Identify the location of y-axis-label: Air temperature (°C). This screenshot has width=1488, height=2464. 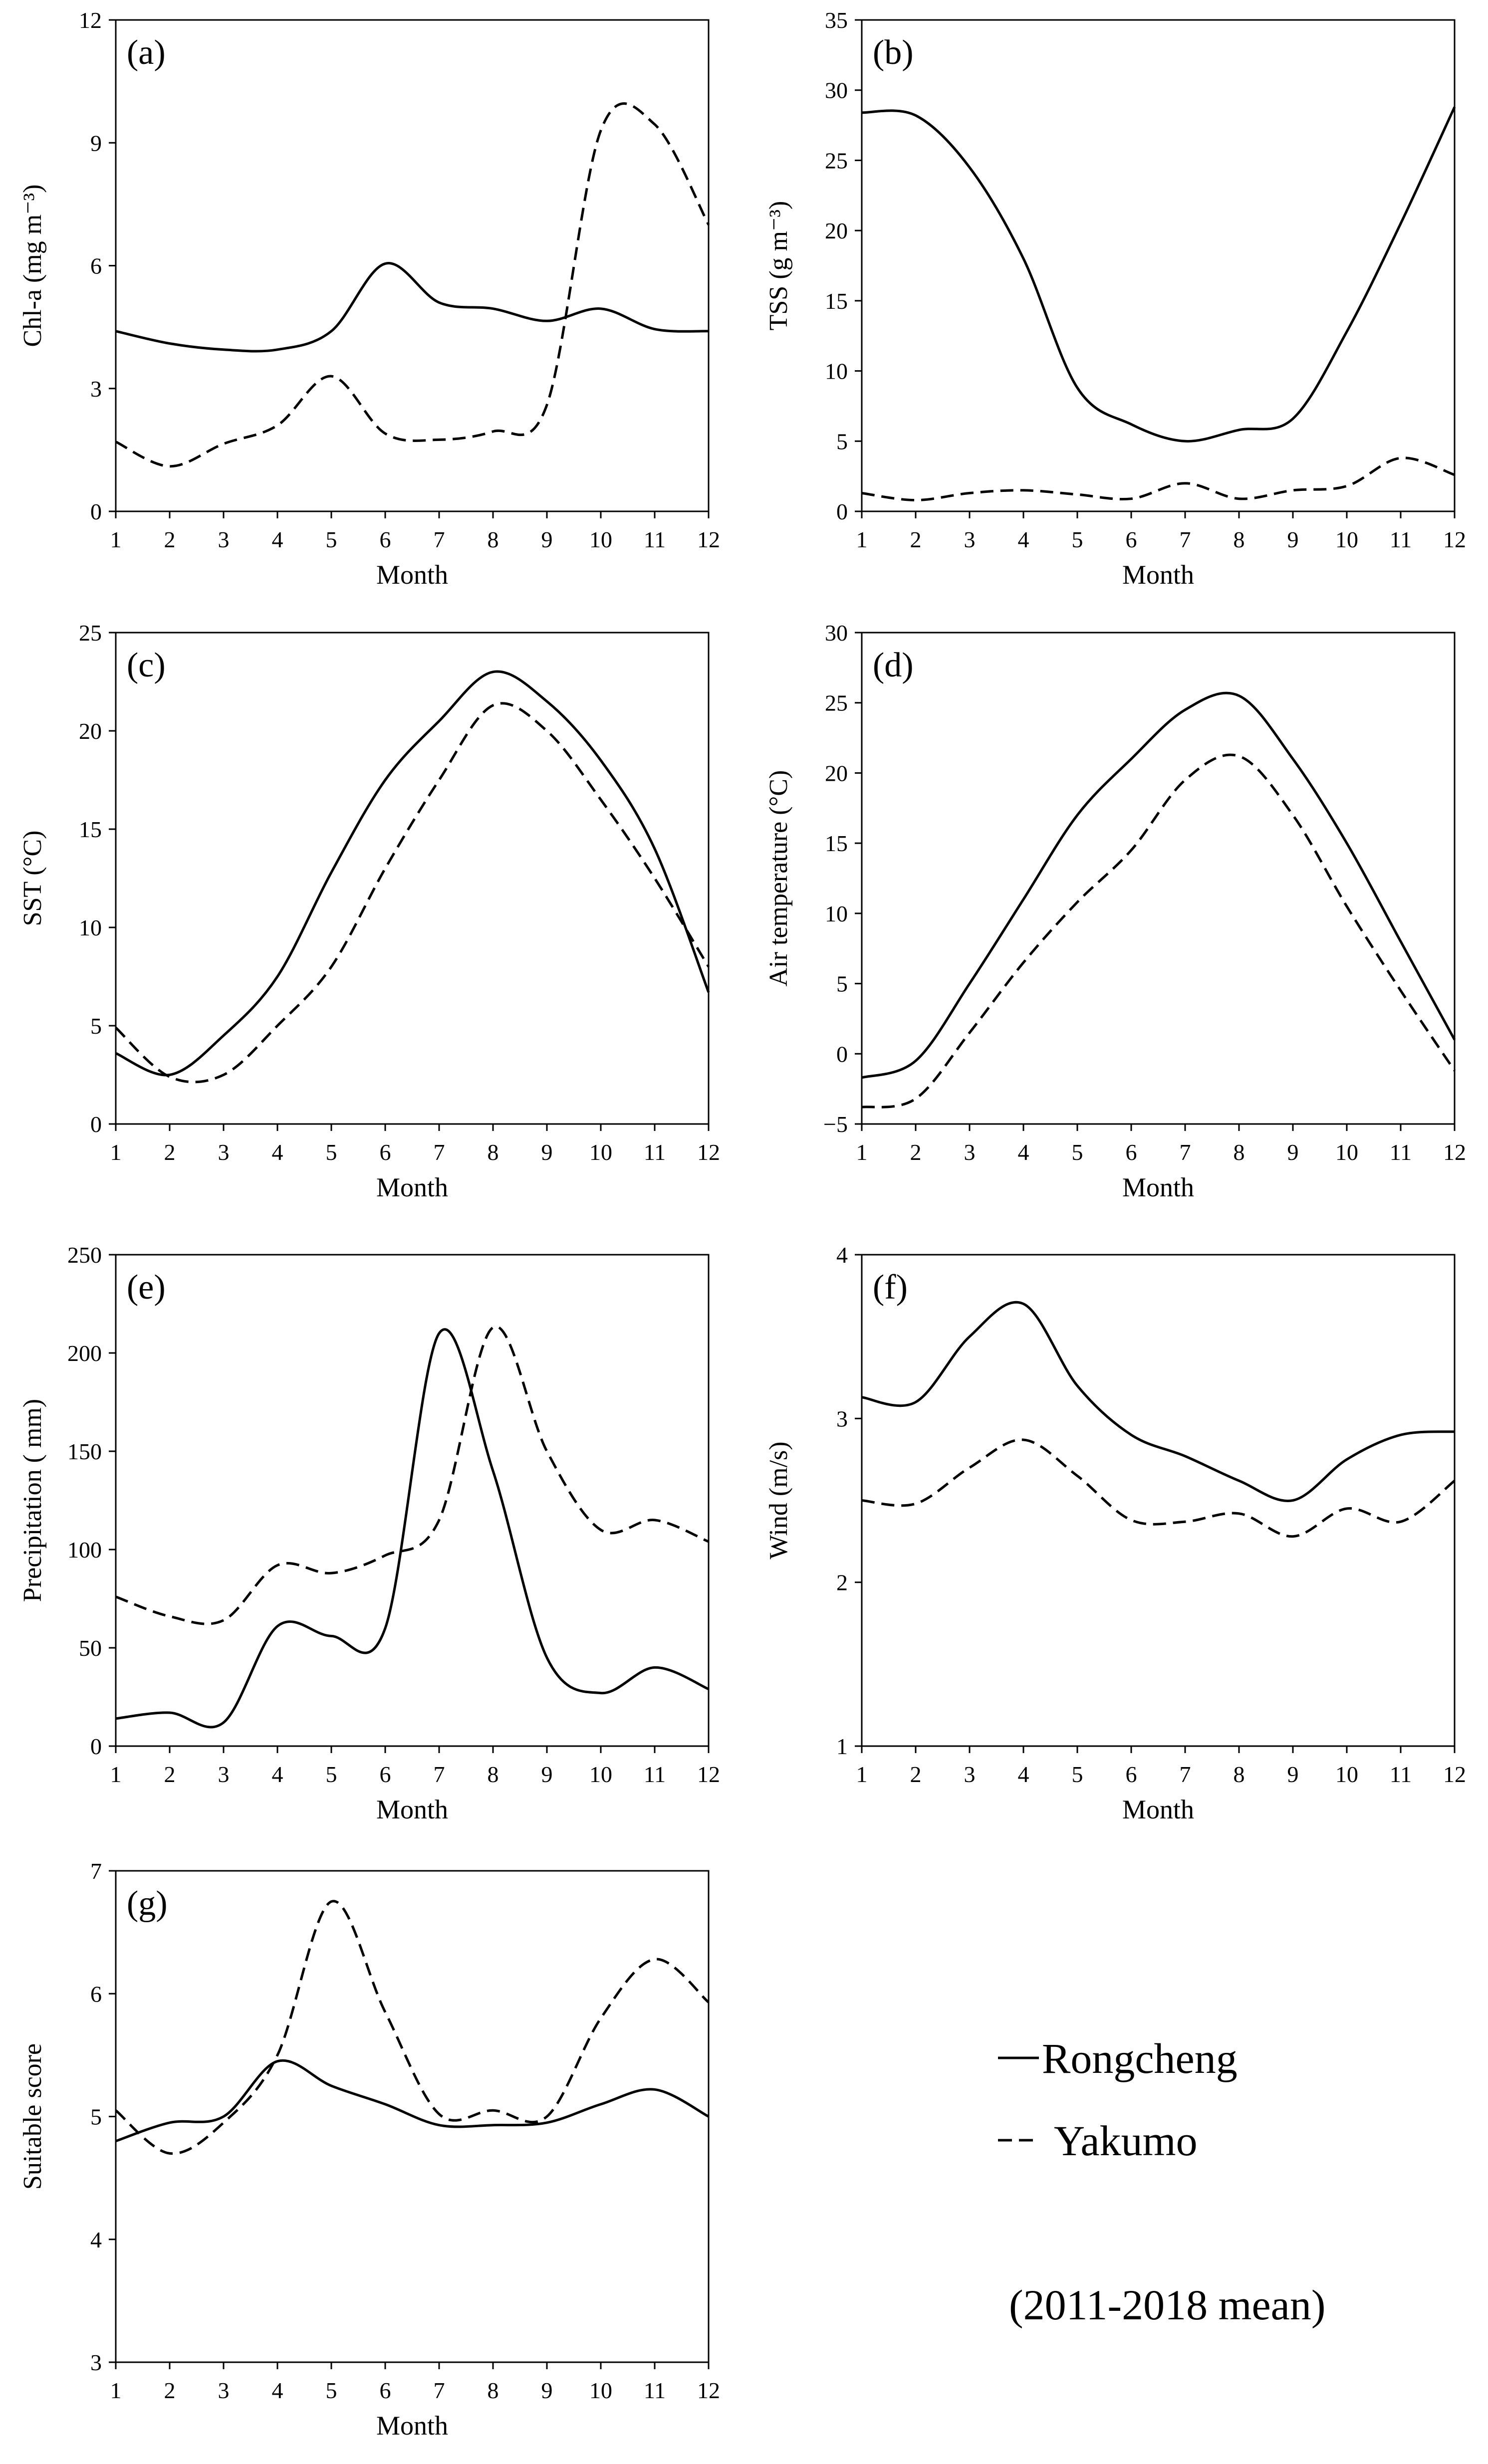
(778, 878).